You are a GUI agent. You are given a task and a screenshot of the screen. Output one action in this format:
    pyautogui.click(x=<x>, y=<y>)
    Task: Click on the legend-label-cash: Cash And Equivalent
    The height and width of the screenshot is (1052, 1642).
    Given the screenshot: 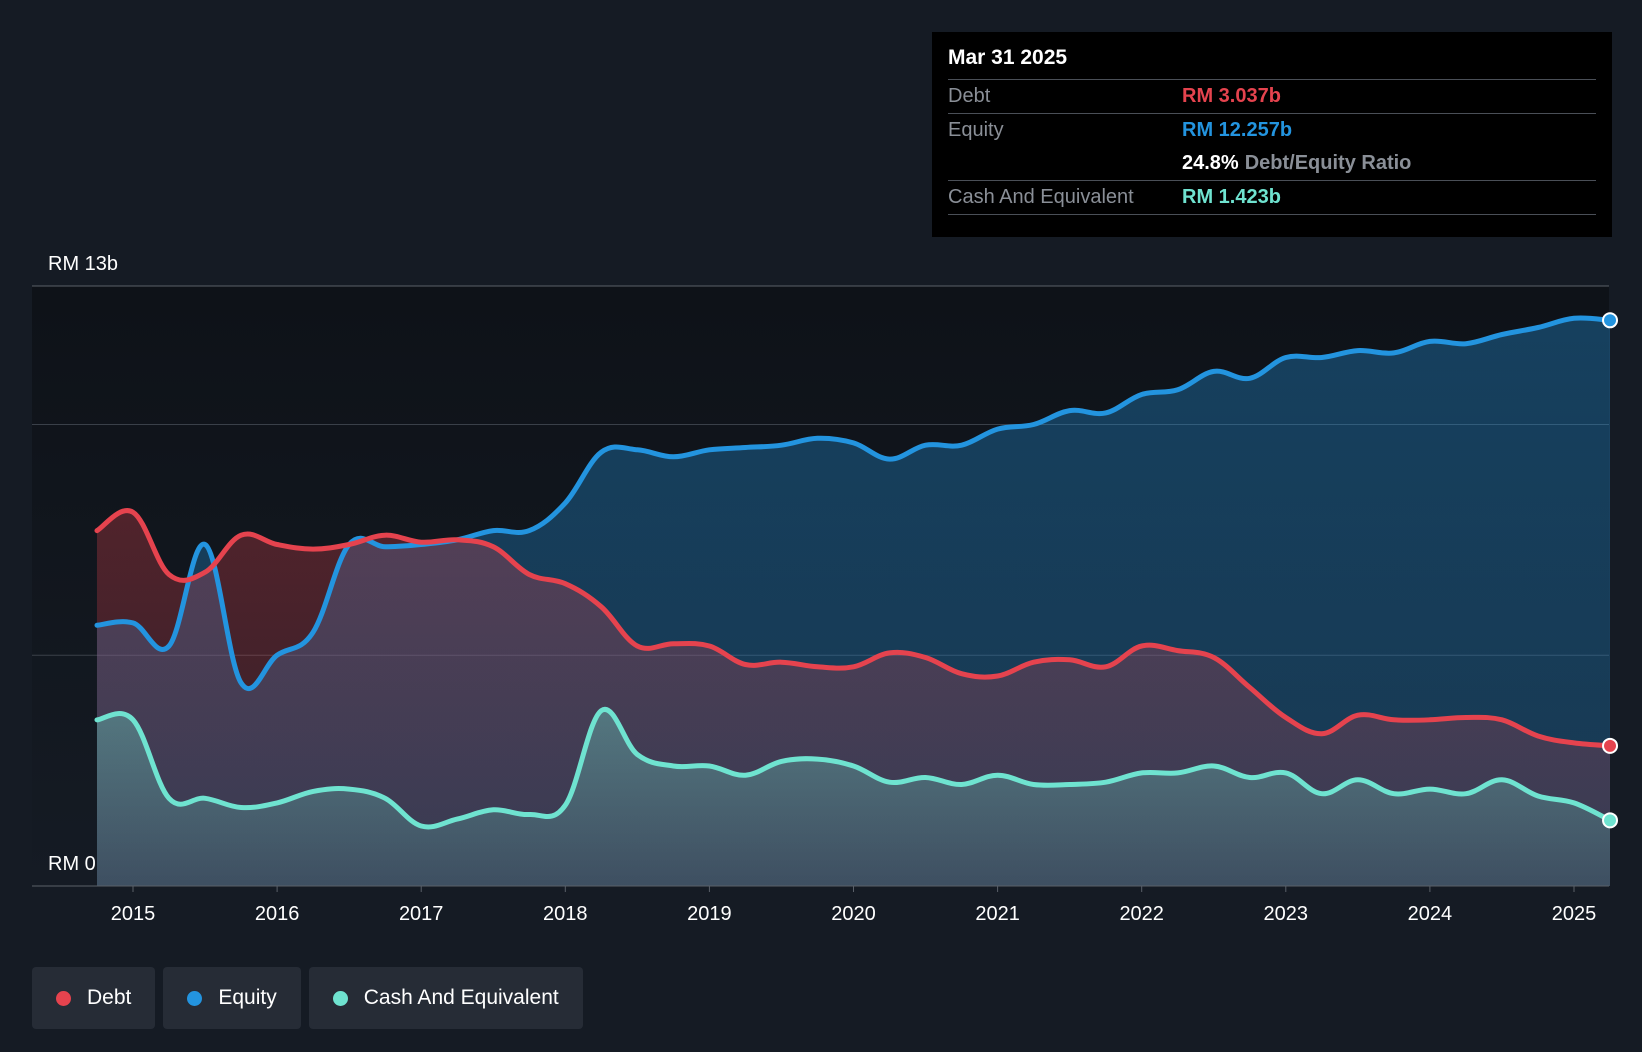 What is the action you would take?
    pyautogui.click(x=461, y=997)
    